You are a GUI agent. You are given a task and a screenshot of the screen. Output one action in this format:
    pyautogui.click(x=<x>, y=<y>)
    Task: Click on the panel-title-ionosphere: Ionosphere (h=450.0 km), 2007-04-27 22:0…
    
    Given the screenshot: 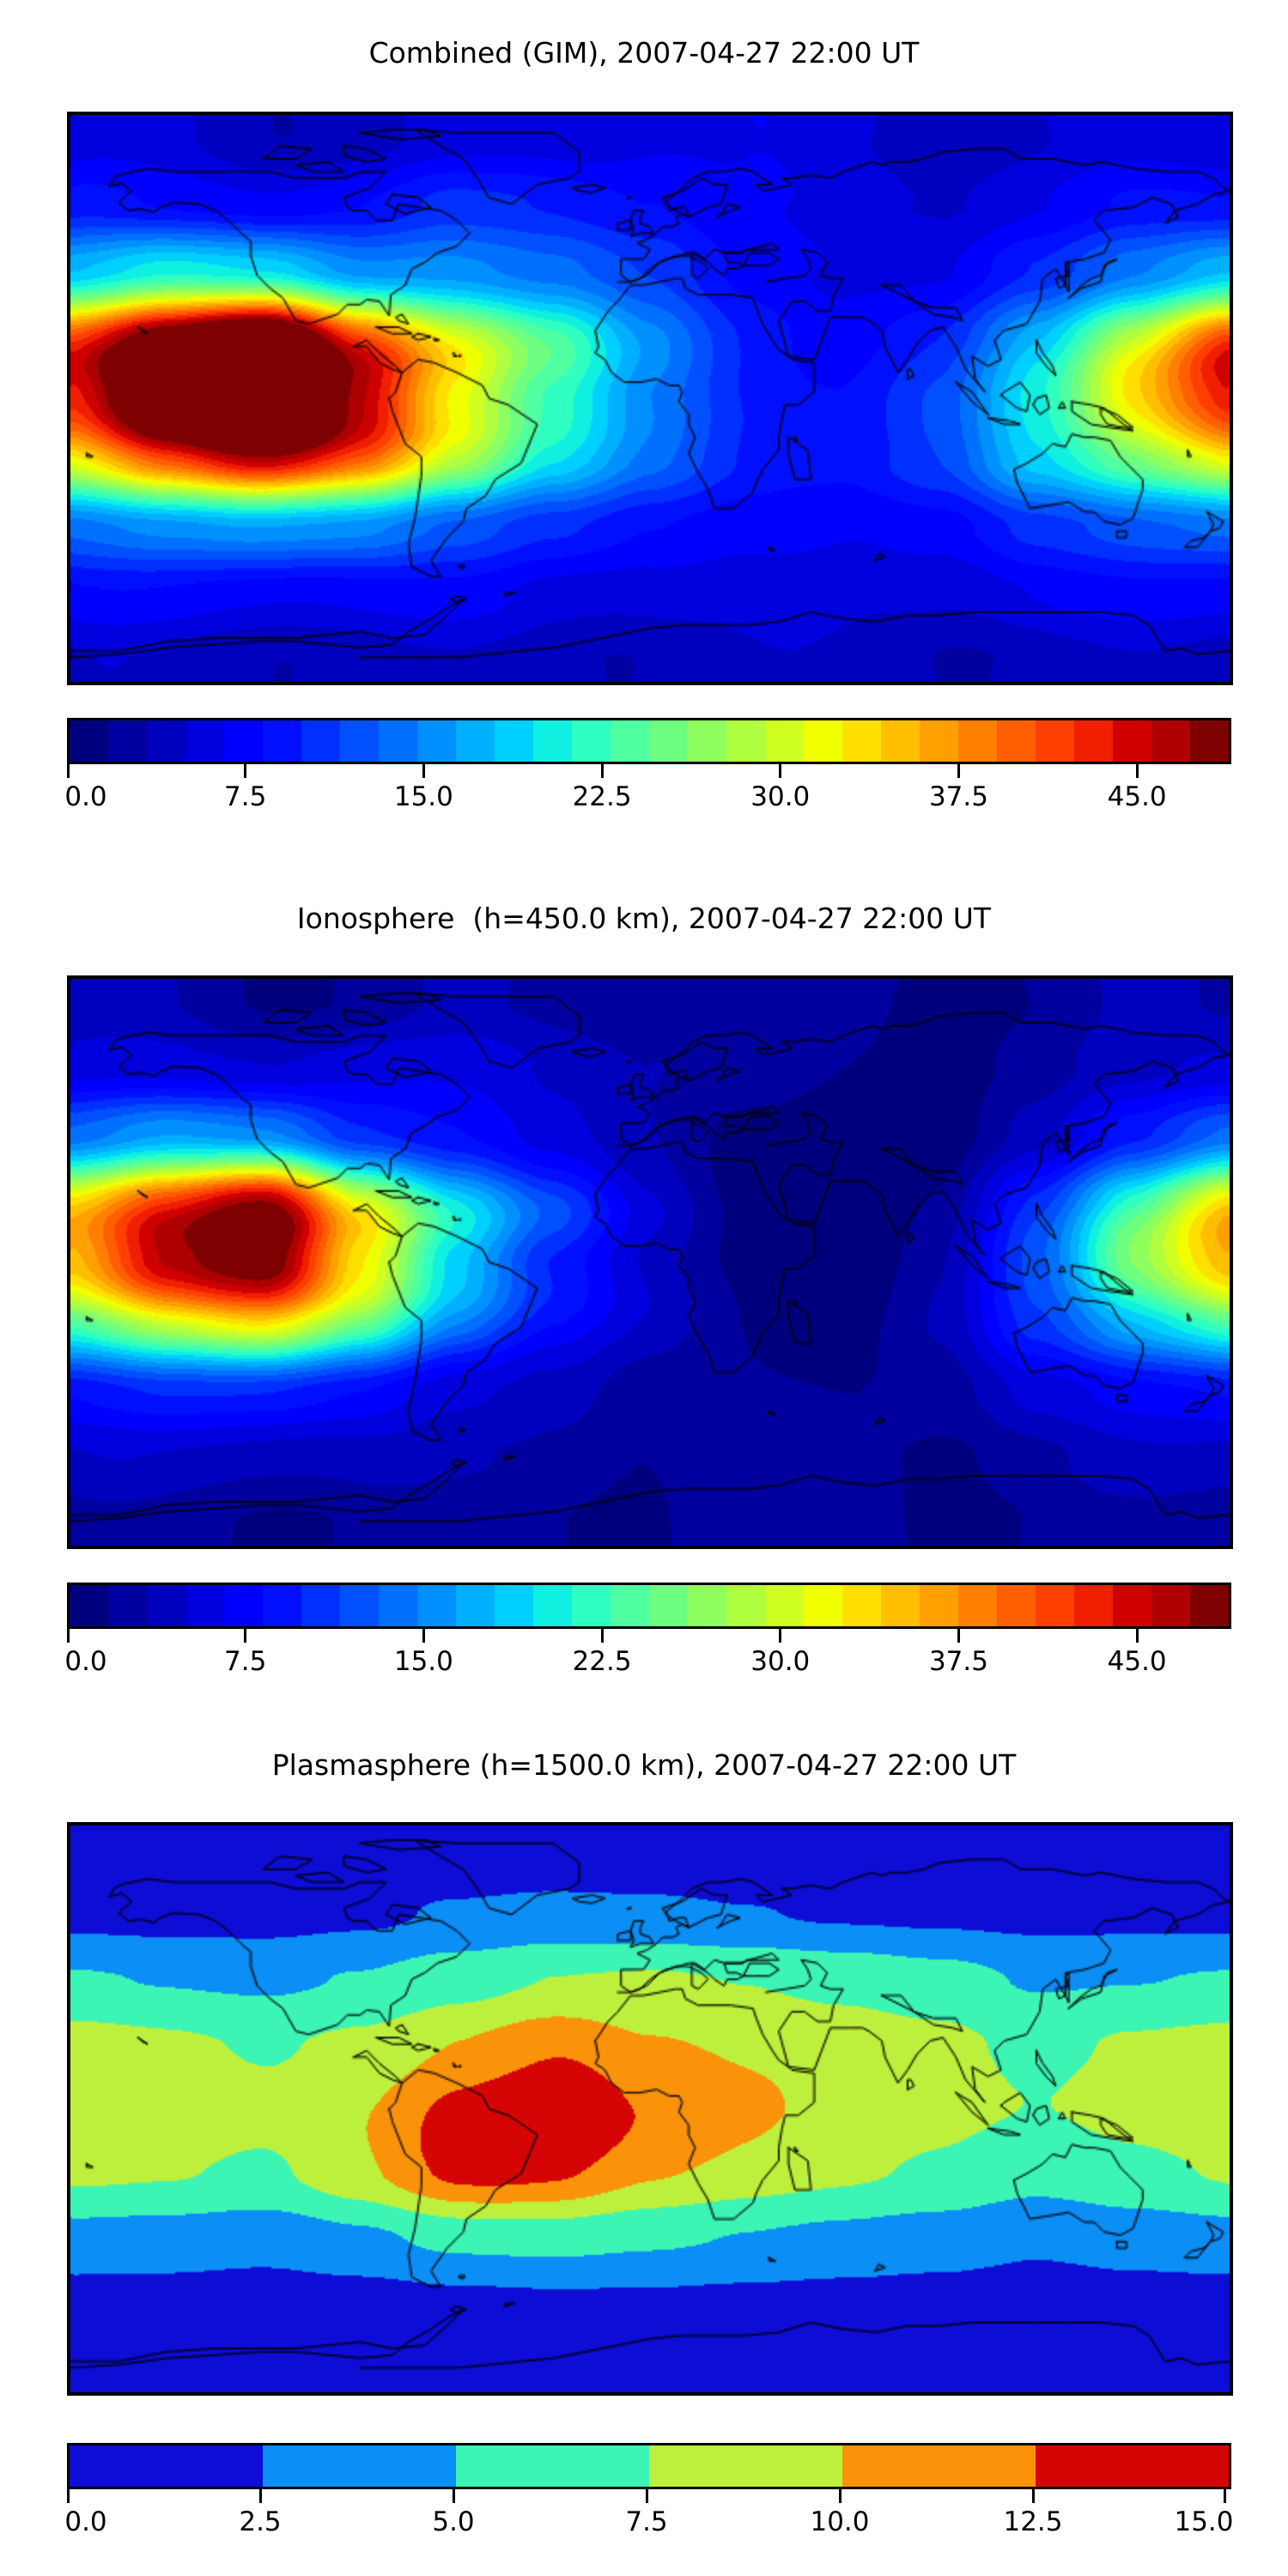 What is the action you would take?
    pyautogui.click(x=644, y=918)
    